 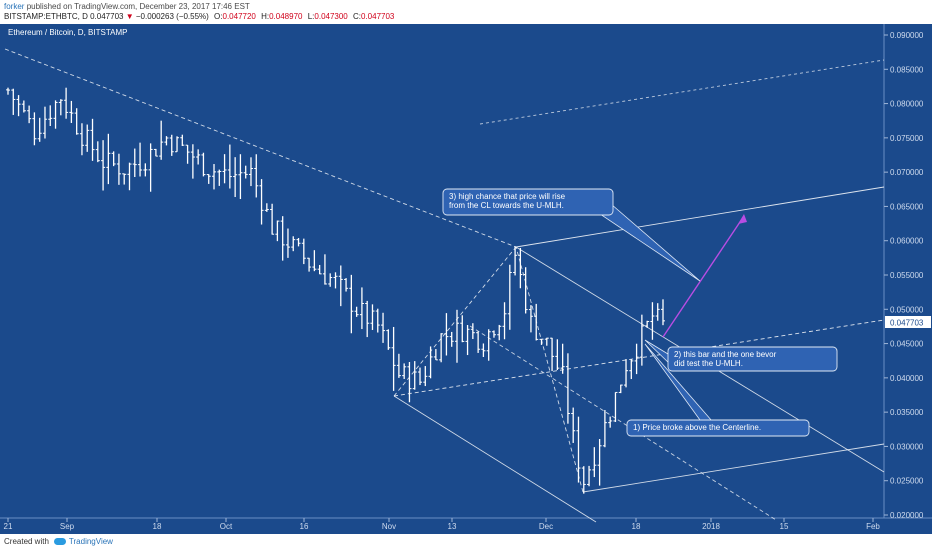 What do you see at coordinates (546, 526) in the screenshot?
I see `x-tick-label: Dec` at bounding box center [546, 526].